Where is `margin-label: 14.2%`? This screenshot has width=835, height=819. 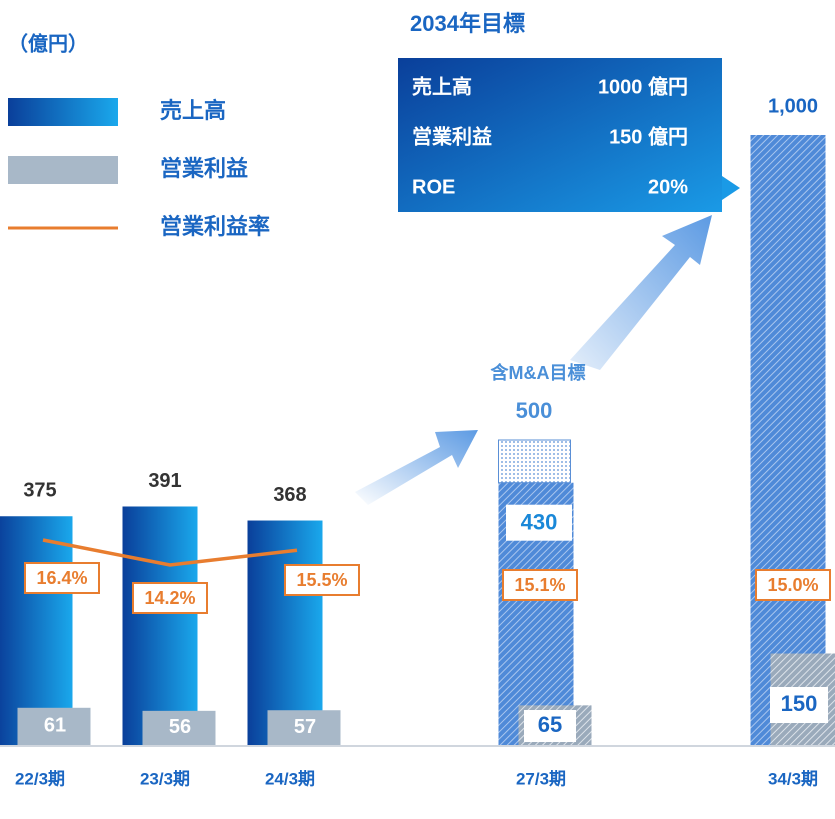
margin-label: 14.2% is located at coordinates (169, 598).